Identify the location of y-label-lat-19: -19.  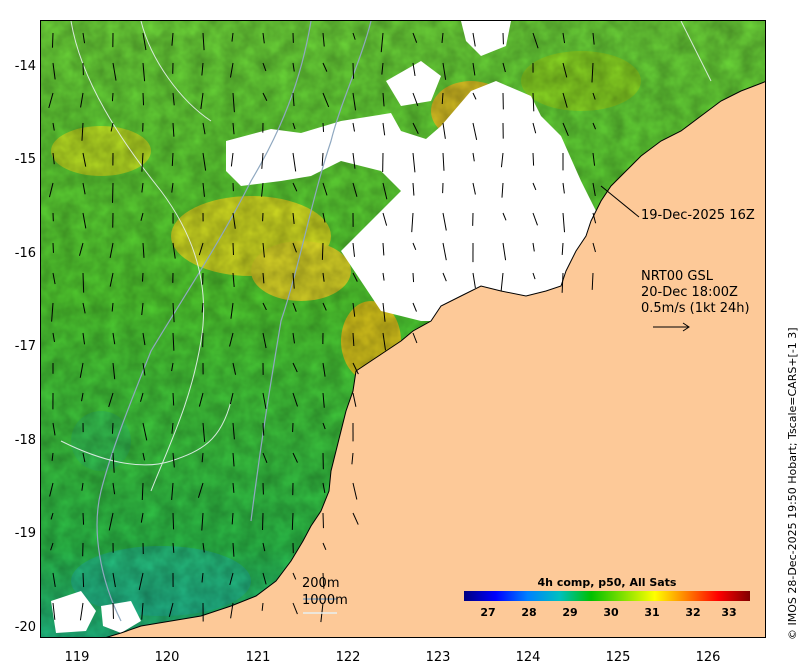
(25, 533).